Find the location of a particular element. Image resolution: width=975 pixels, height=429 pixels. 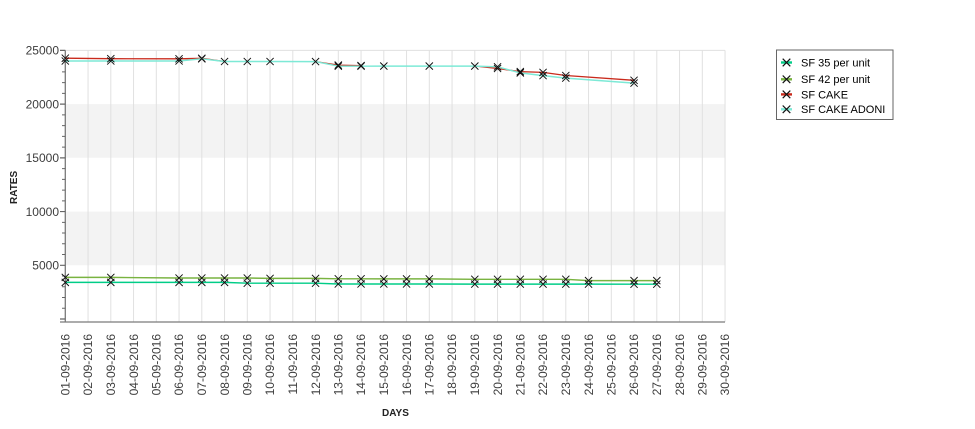

svg-text: SF CAKE ADONI is located at coordinates (843, 110).